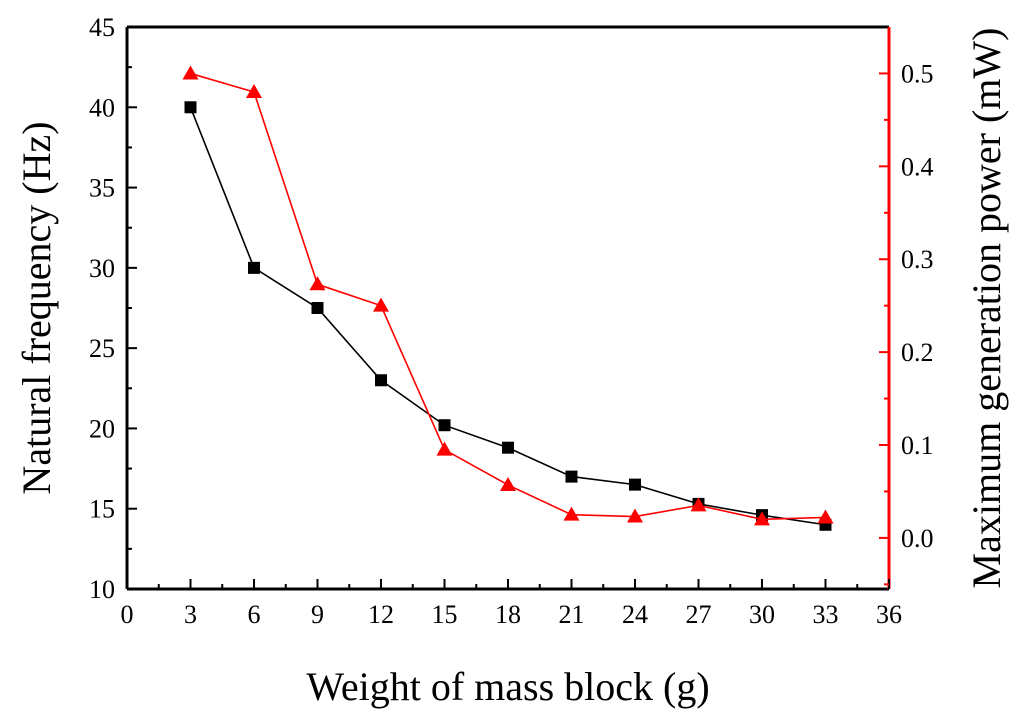 Image resolution: width=1024 pixels, height=726 pixels. What do you see at coordinates (917, 352) in the screenshot?
I see `y-right-tick-label: 0.2` at bounding box center [917, 352].